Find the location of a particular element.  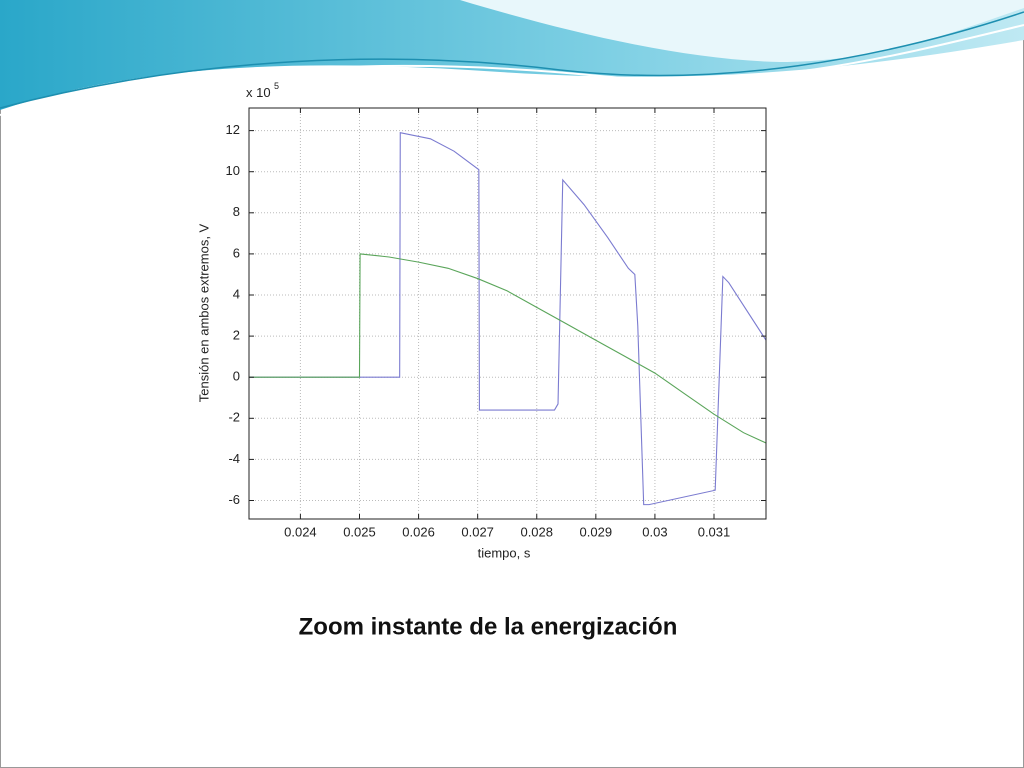

x-tick-label: 0.024 is located at coordinates (300, 531).